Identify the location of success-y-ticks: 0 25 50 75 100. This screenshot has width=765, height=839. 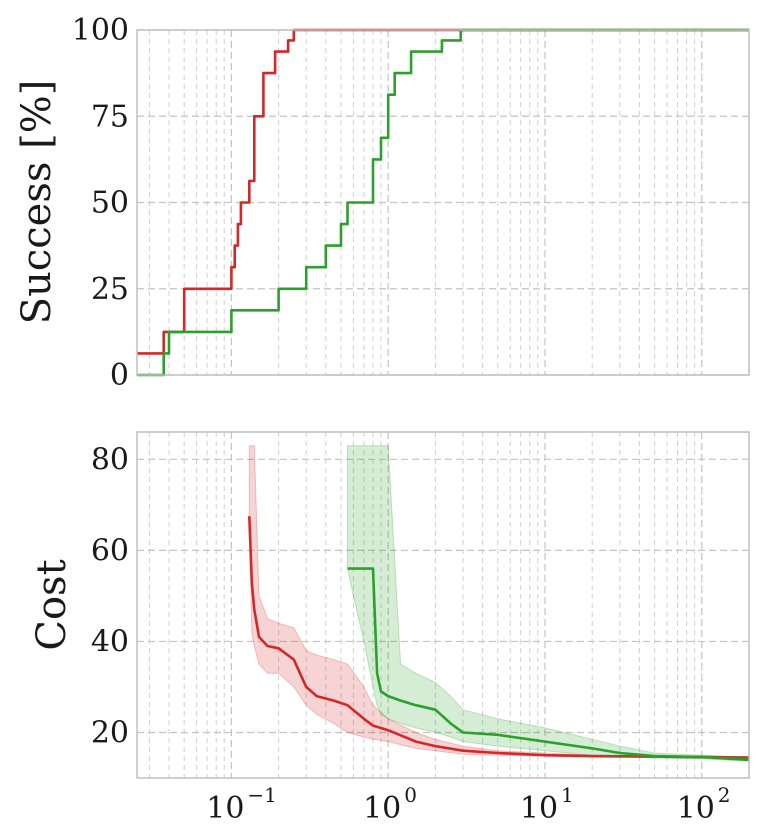
(100, 203).